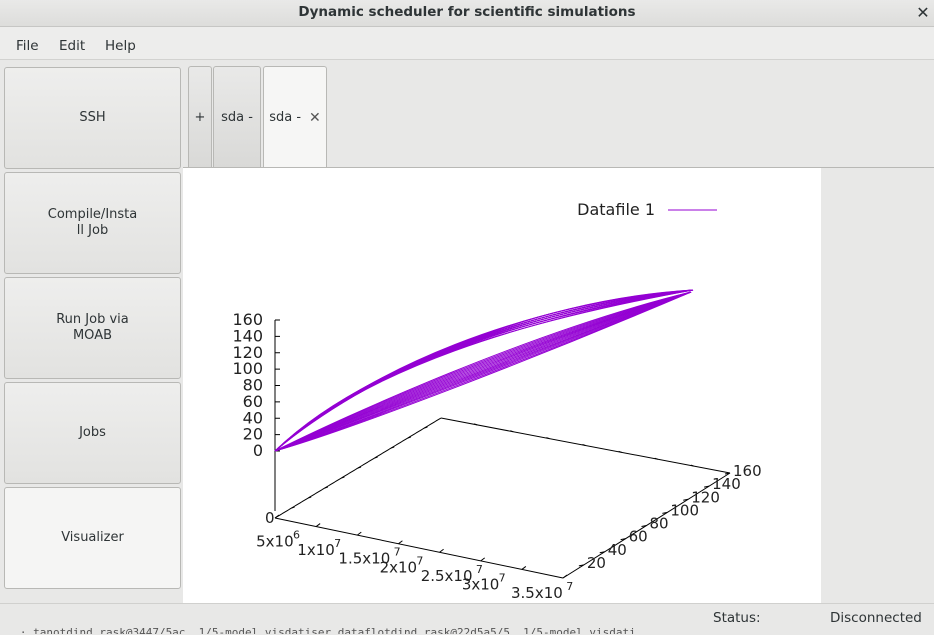  Describe the element at coordinates (923, 12) in the screenshot. I see `close-window-icon: ✕` at that location.